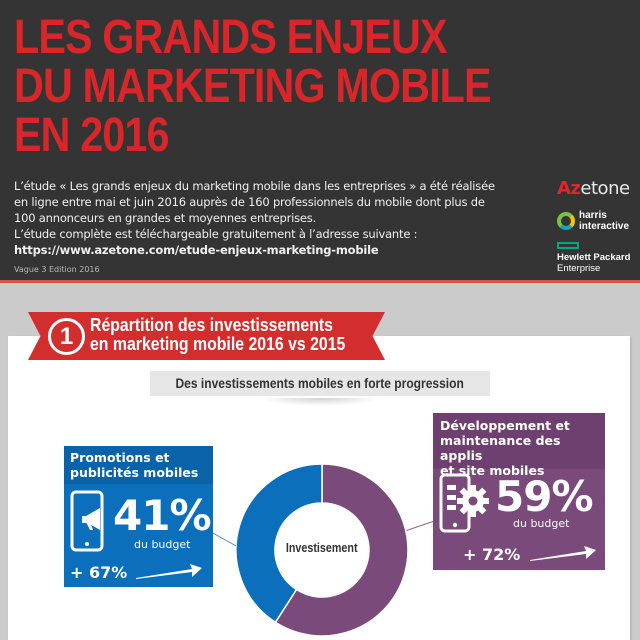 The height and width of the screenshot is (640, 640). Describe the element at coordinates (544, 496) in the screenshot. I see `stat-percent-development: 59%` at that location.